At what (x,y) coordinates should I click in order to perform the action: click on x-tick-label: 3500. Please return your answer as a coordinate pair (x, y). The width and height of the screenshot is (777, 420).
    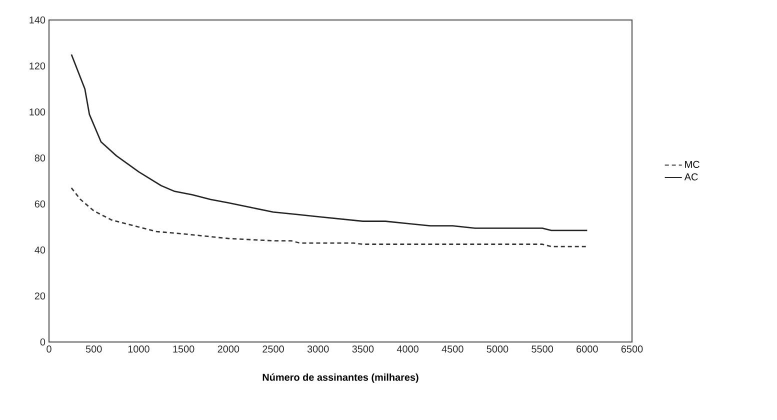
    Looking at the image, I should click on (363, 349).